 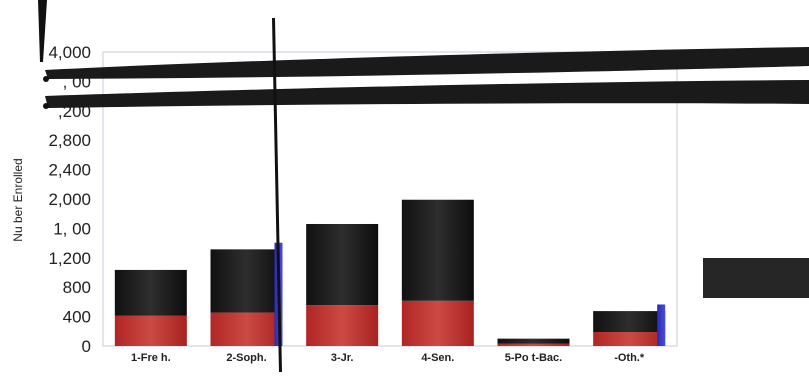 What do you see at coordinates (77, 317) in the screenshot?
I see `y-tick-label: 400` at bounding box center [77, 317].